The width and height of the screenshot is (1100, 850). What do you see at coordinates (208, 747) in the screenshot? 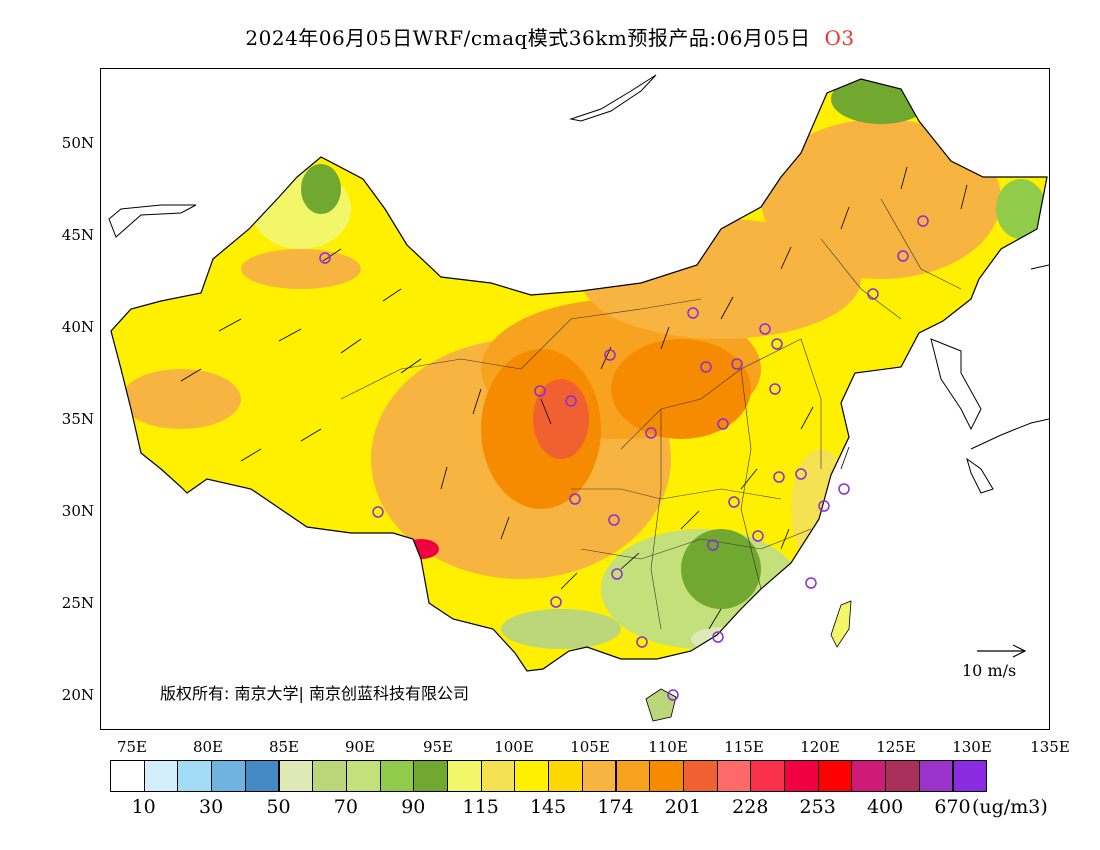
I see `lon-label: 80E` at bounding box center [208, 747].